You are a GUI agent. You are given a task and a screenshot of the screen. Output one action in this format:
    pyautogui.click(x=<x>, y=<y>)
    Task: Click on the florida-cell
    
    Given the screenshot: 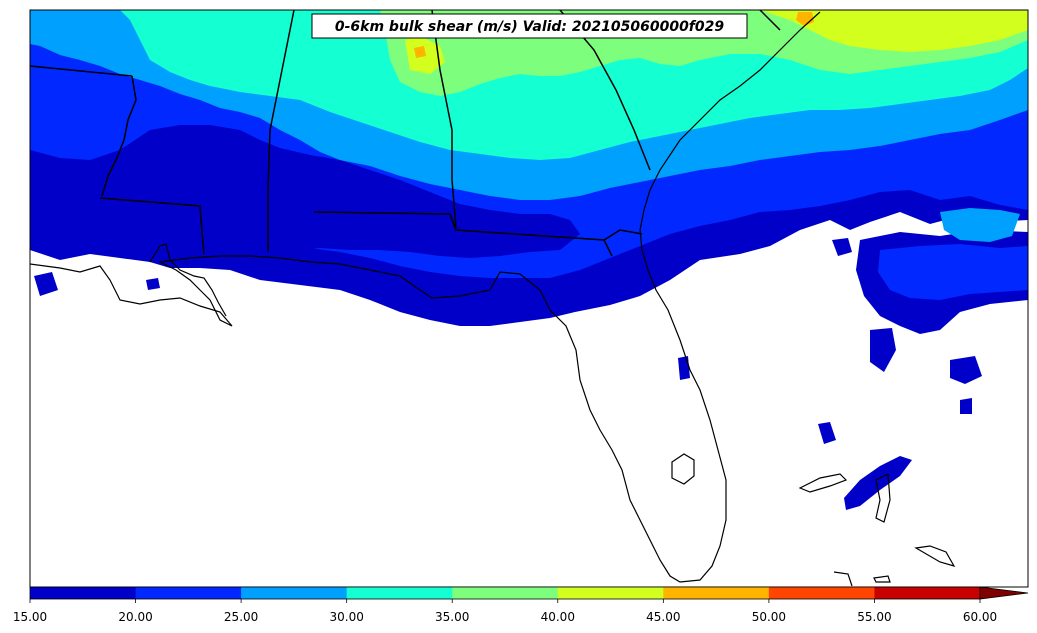 What is the action you would take?
    pyautogui.click(x=684, y=368)
    